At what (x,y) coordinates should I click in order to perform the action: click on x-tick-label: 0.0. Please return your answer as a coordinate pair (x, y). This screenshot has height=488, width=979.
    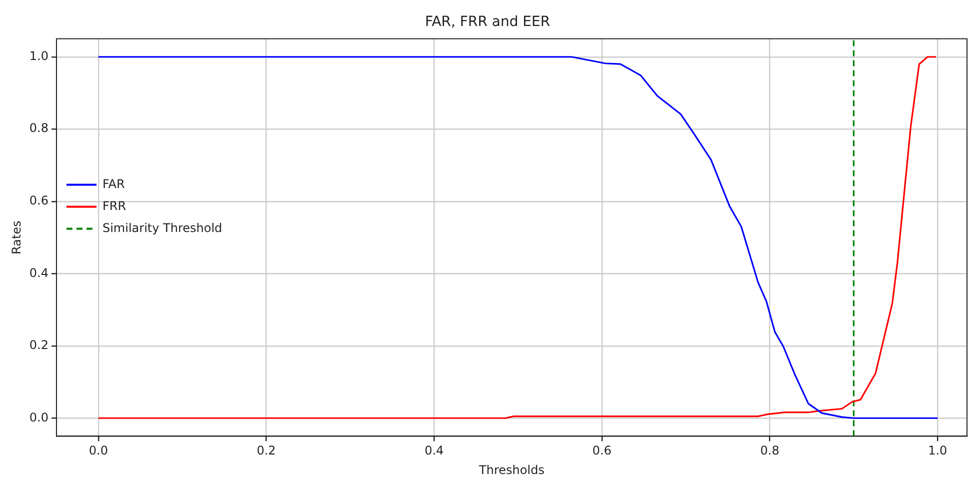
    Looking at the image, I should click on (98, 451).